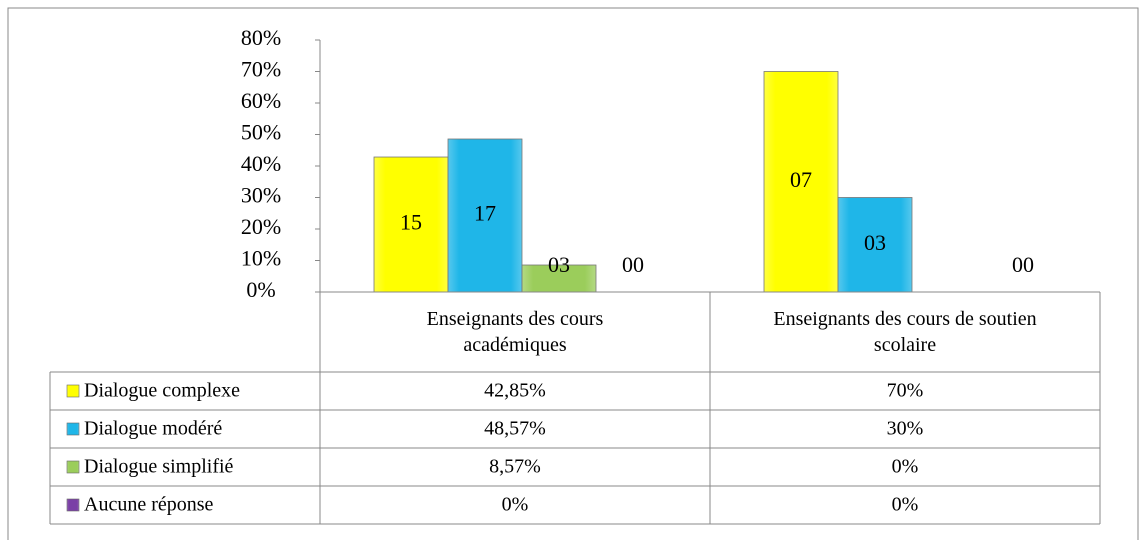 The height and width of the screenshot is (540, 1147). What do you see at coordinates (261, 226) in the screenshot?
I see `y-tick-label: 20%` at bounding box center [261, 226].